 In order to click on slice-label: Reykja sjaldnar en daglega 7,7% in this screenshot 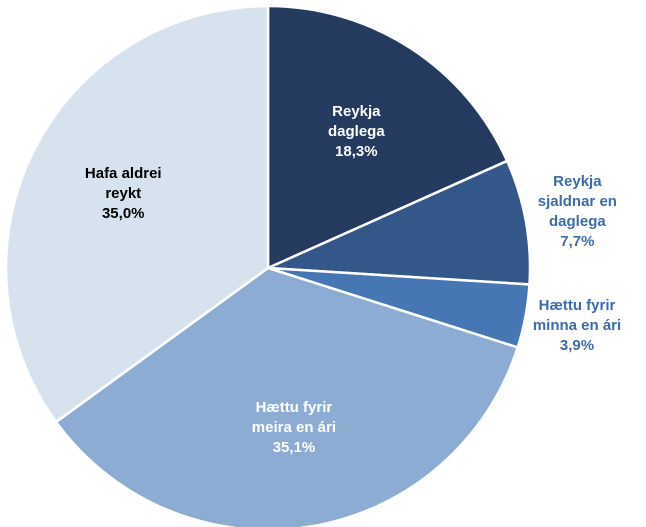, I will do `click(577, 212)`.